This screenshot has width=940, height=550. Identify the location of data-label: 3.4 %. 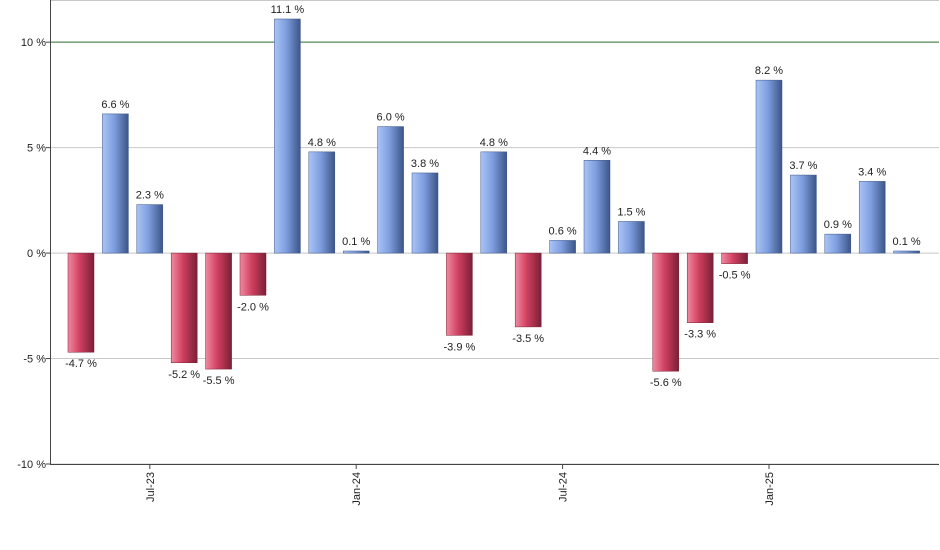
(872, 172).